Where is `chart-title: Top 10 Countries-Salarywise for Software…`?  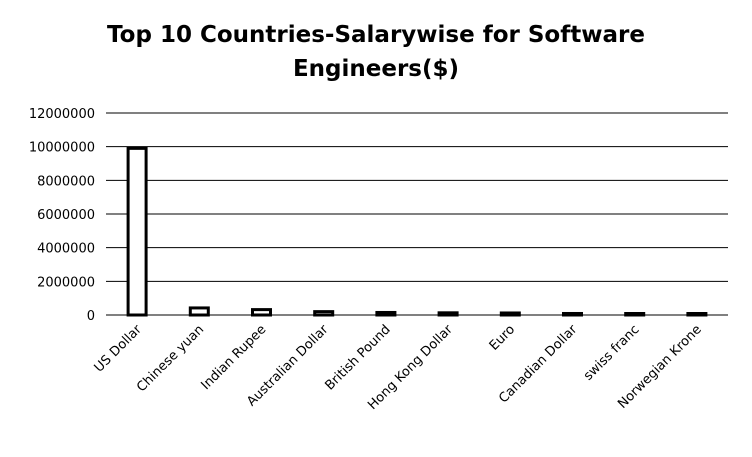
chart-title: Top 10 Countries-Salarywise for Software… is located at coordinates (376, 52).